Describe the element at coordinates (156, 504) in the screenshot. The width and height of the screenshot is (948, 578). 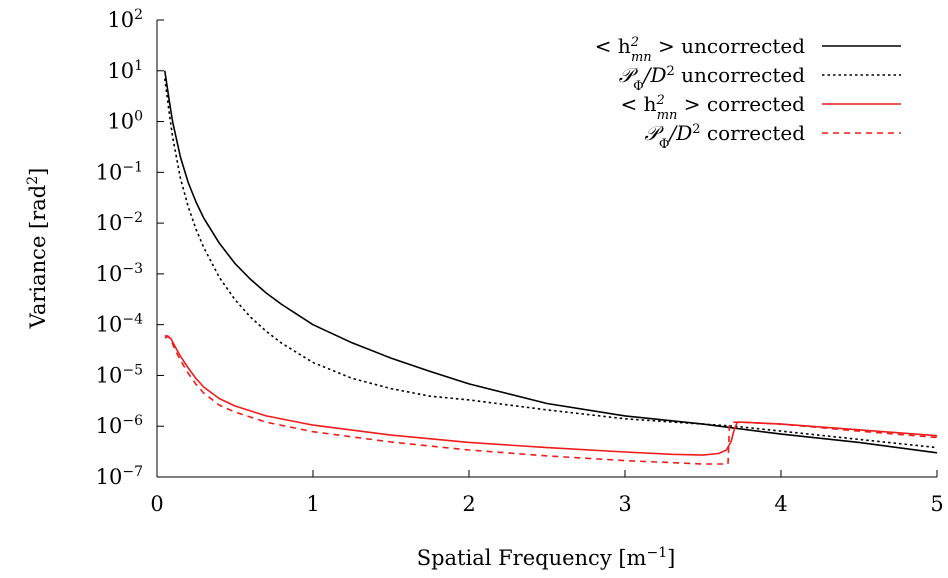
I see `x-tick-label: 0` at that location.